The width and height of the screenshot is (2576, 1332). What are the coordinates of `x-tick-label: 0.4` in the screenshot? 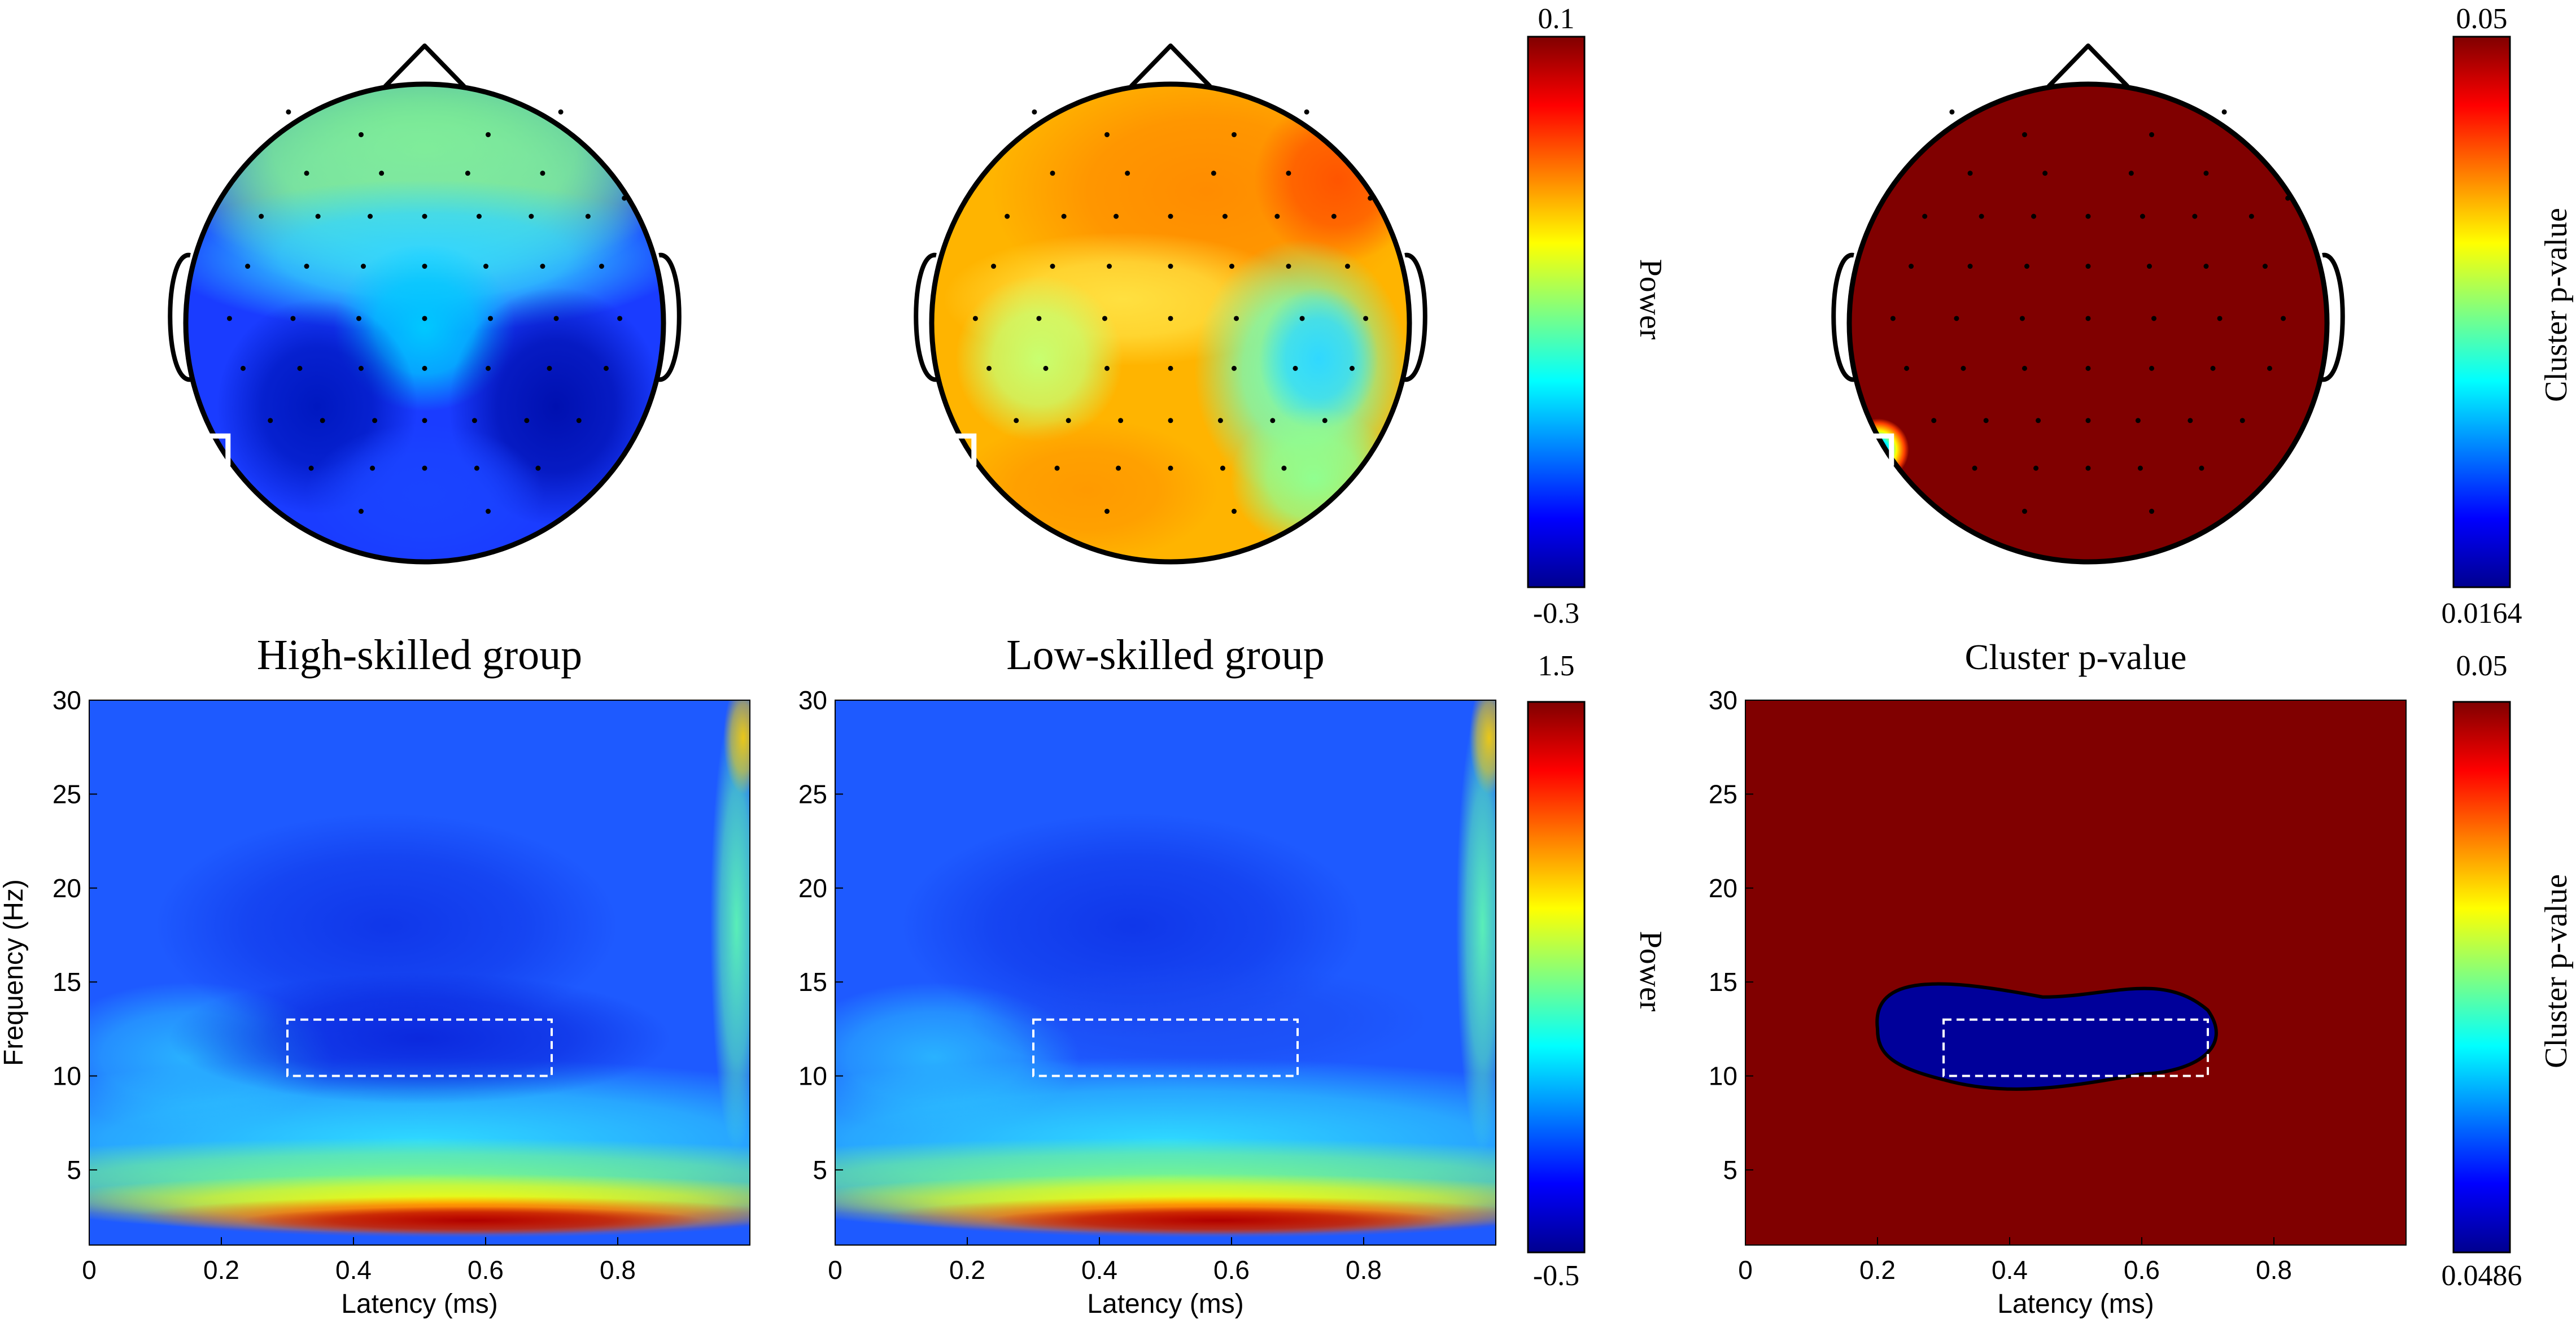 It's located at (354, 1270).